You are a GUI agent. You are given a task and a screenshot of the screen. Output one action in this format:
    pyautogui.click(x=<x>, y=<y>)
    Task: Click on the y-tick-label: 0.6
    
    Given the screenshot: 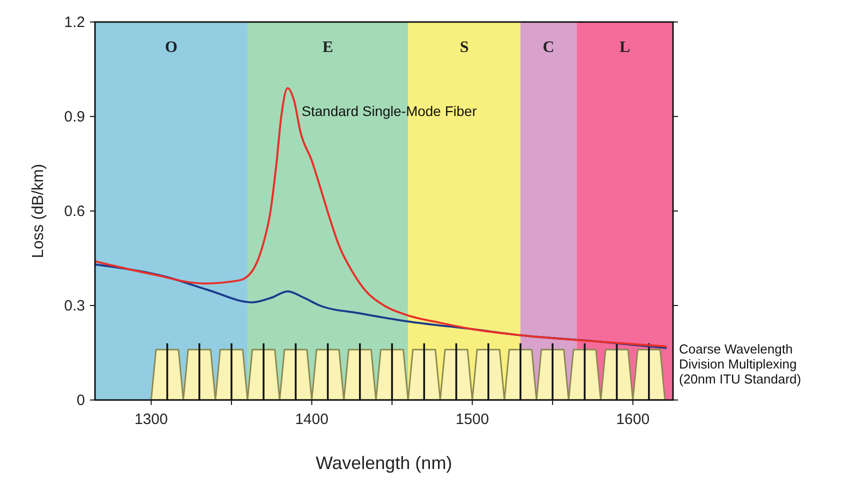 What is the action you would take?
    pyautogui.click(x=74, y=211)
    